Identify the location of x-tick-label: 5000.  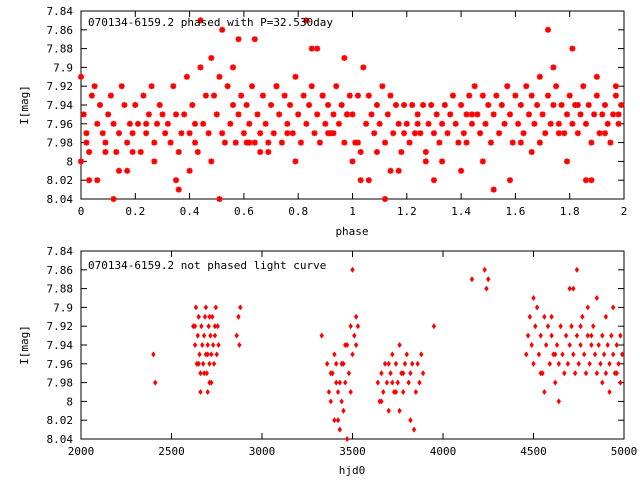
(624, 451).